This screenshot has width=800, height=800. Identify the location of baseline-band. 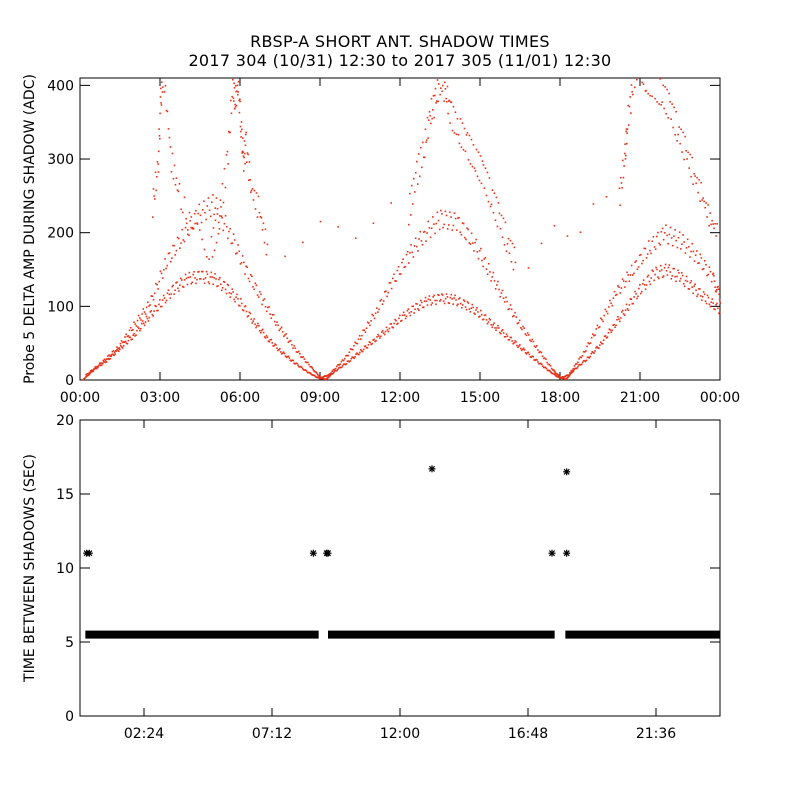
(202, 634).